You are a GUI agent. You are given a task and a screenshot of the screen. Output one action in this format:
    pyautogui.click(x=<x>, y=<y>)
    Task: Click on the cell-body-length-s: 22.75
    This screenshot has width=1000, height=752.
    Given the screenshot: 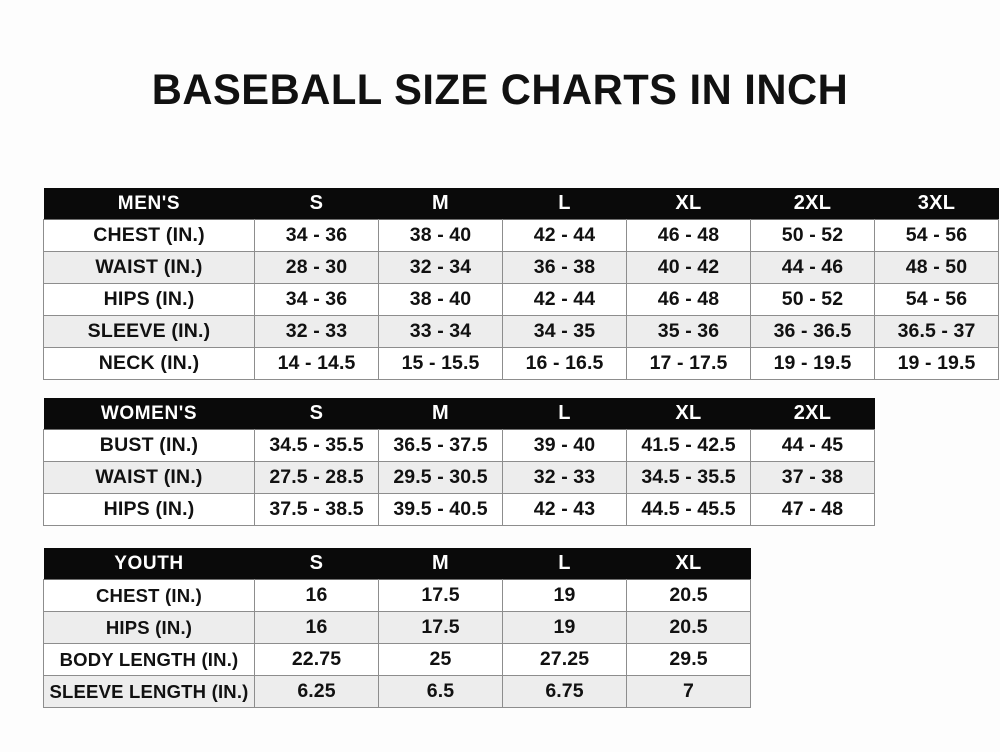 What is the action you would take?
    pyautogui.click(x=316, y=659)
    